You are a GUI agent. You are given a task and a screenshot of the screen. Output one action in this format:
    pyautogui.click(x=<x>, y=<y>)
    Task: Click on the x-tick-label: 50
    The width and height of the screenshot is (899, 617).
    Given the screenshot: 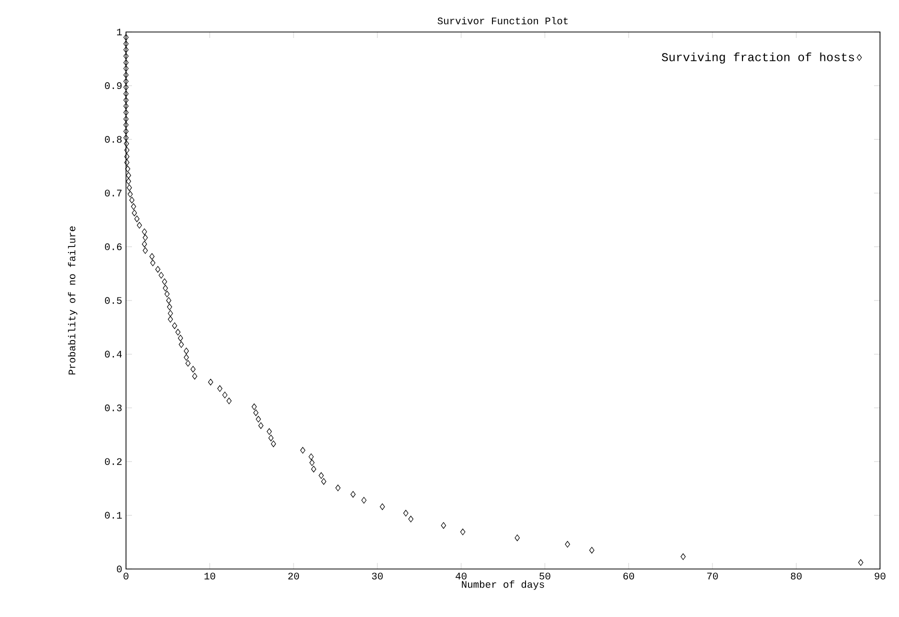 What is the action you would take?
    pyautogui.click(x=545, y=576)
    